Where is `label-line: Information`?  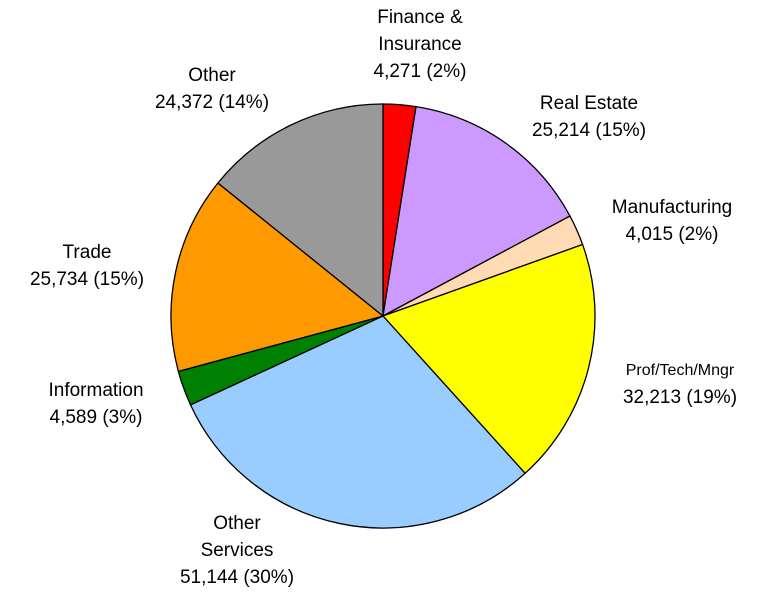 label-line: Information is located at coordinates (95, 390).